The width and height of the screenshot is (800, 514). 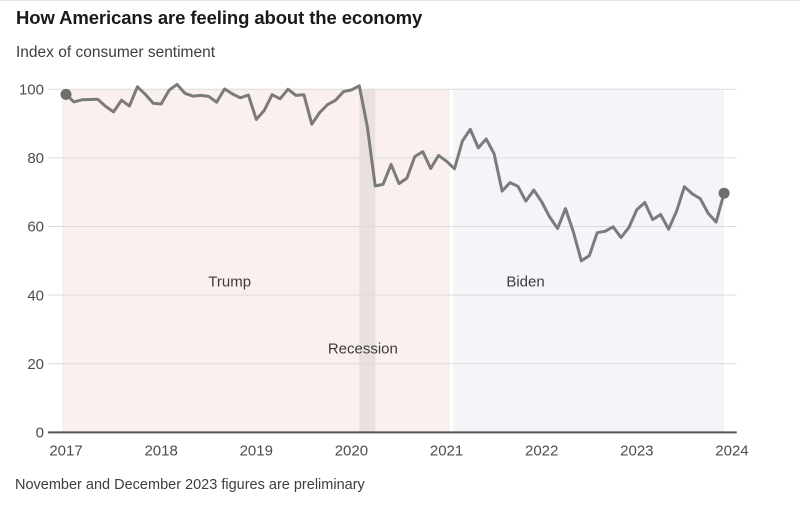 I want to click on y-axis-label-40: 40, so click(x=35, y=295).